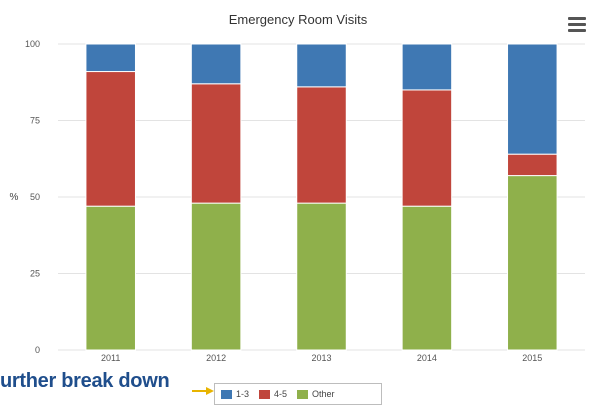 The width and height of the screenshot is (590, 405). Describe the element at coordinates (281, 394) in the screenshot. I see `legend-label: 4-5` at that location.